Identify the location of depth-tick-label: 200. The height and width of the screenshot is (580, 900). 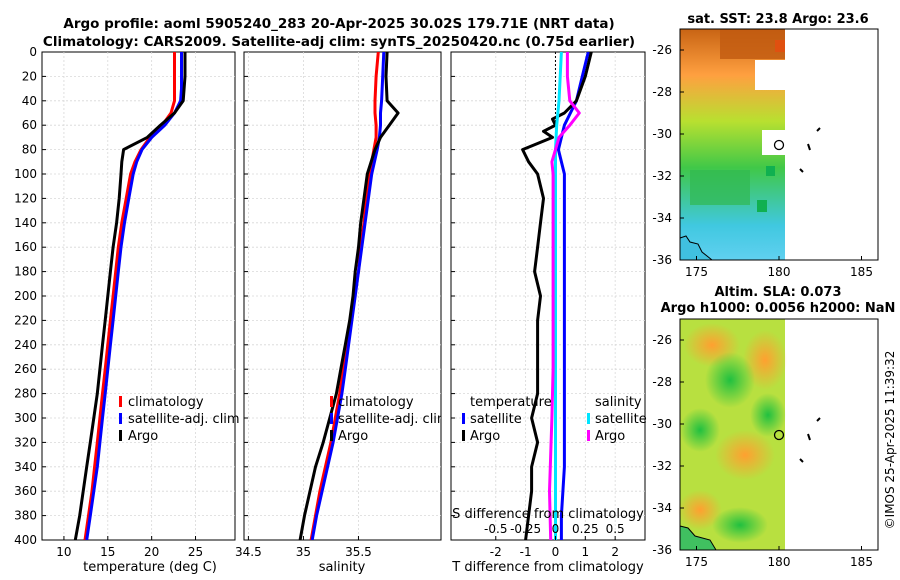
(25, 296).